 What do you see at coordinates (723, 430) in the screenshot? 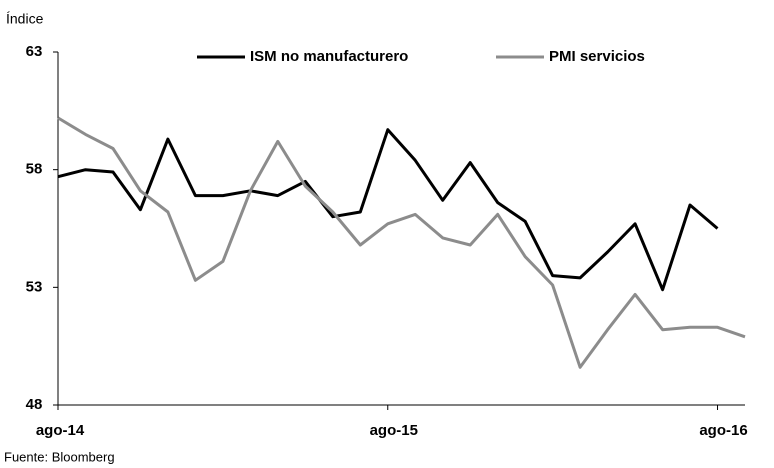
I see `x-tick-label: ago-16` at bounding box center [723, 430].